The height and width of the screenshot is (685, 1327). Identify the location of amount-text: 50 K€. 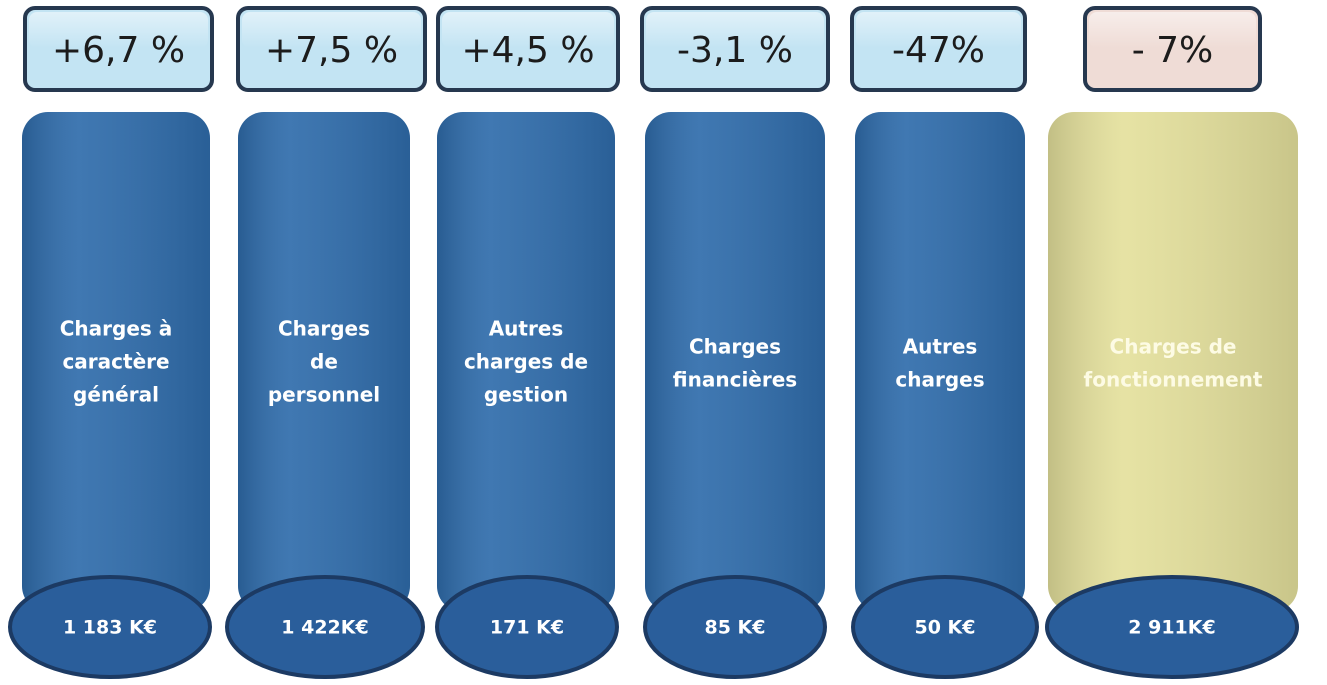
(945, 628).